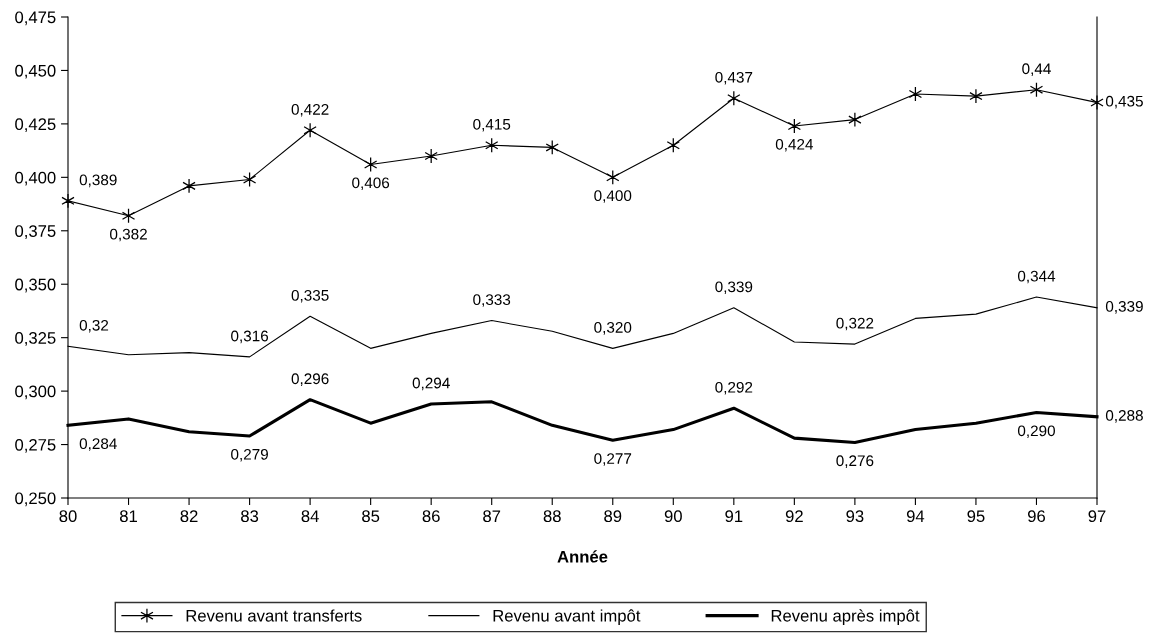  What do you see at coordinates (855, 324) in the screenshot?
I see `data-label: 0,322` at bounding box center [855, 324].